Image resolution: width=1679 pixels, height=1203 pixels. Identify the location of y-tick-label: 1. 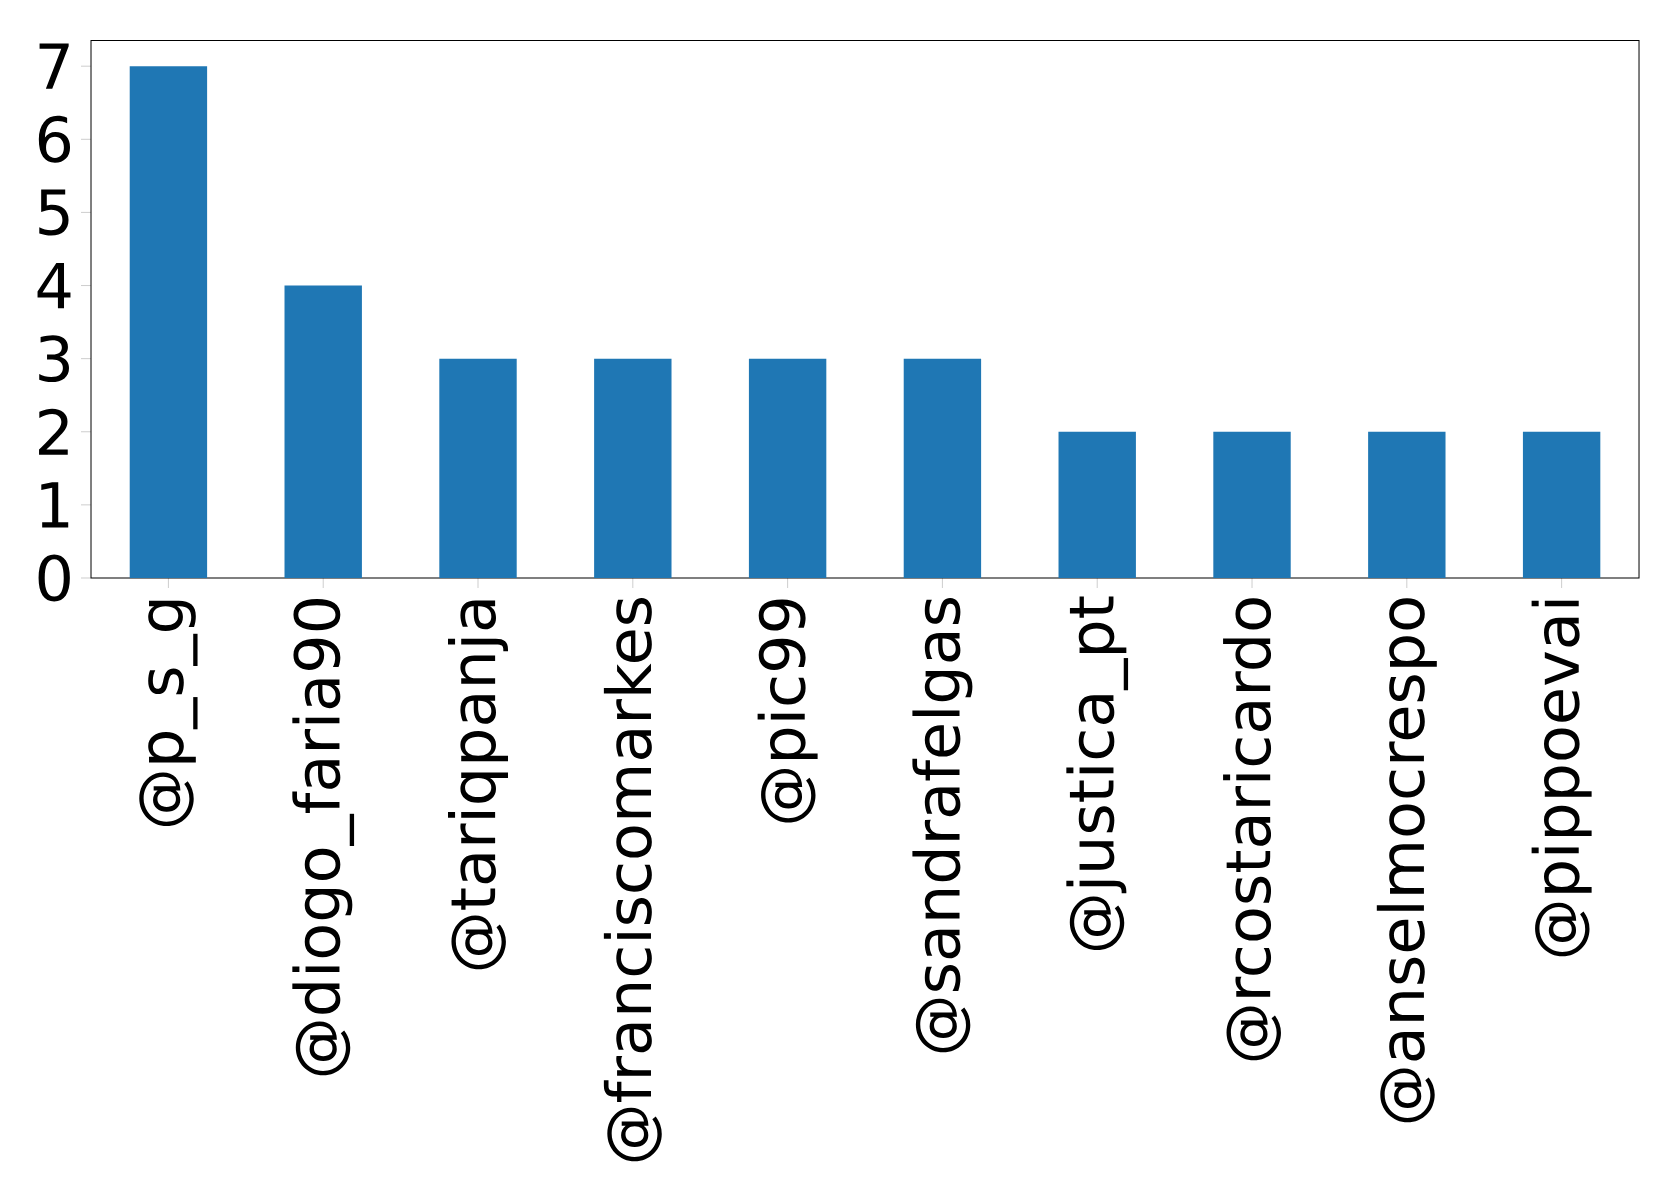
(55, 505).